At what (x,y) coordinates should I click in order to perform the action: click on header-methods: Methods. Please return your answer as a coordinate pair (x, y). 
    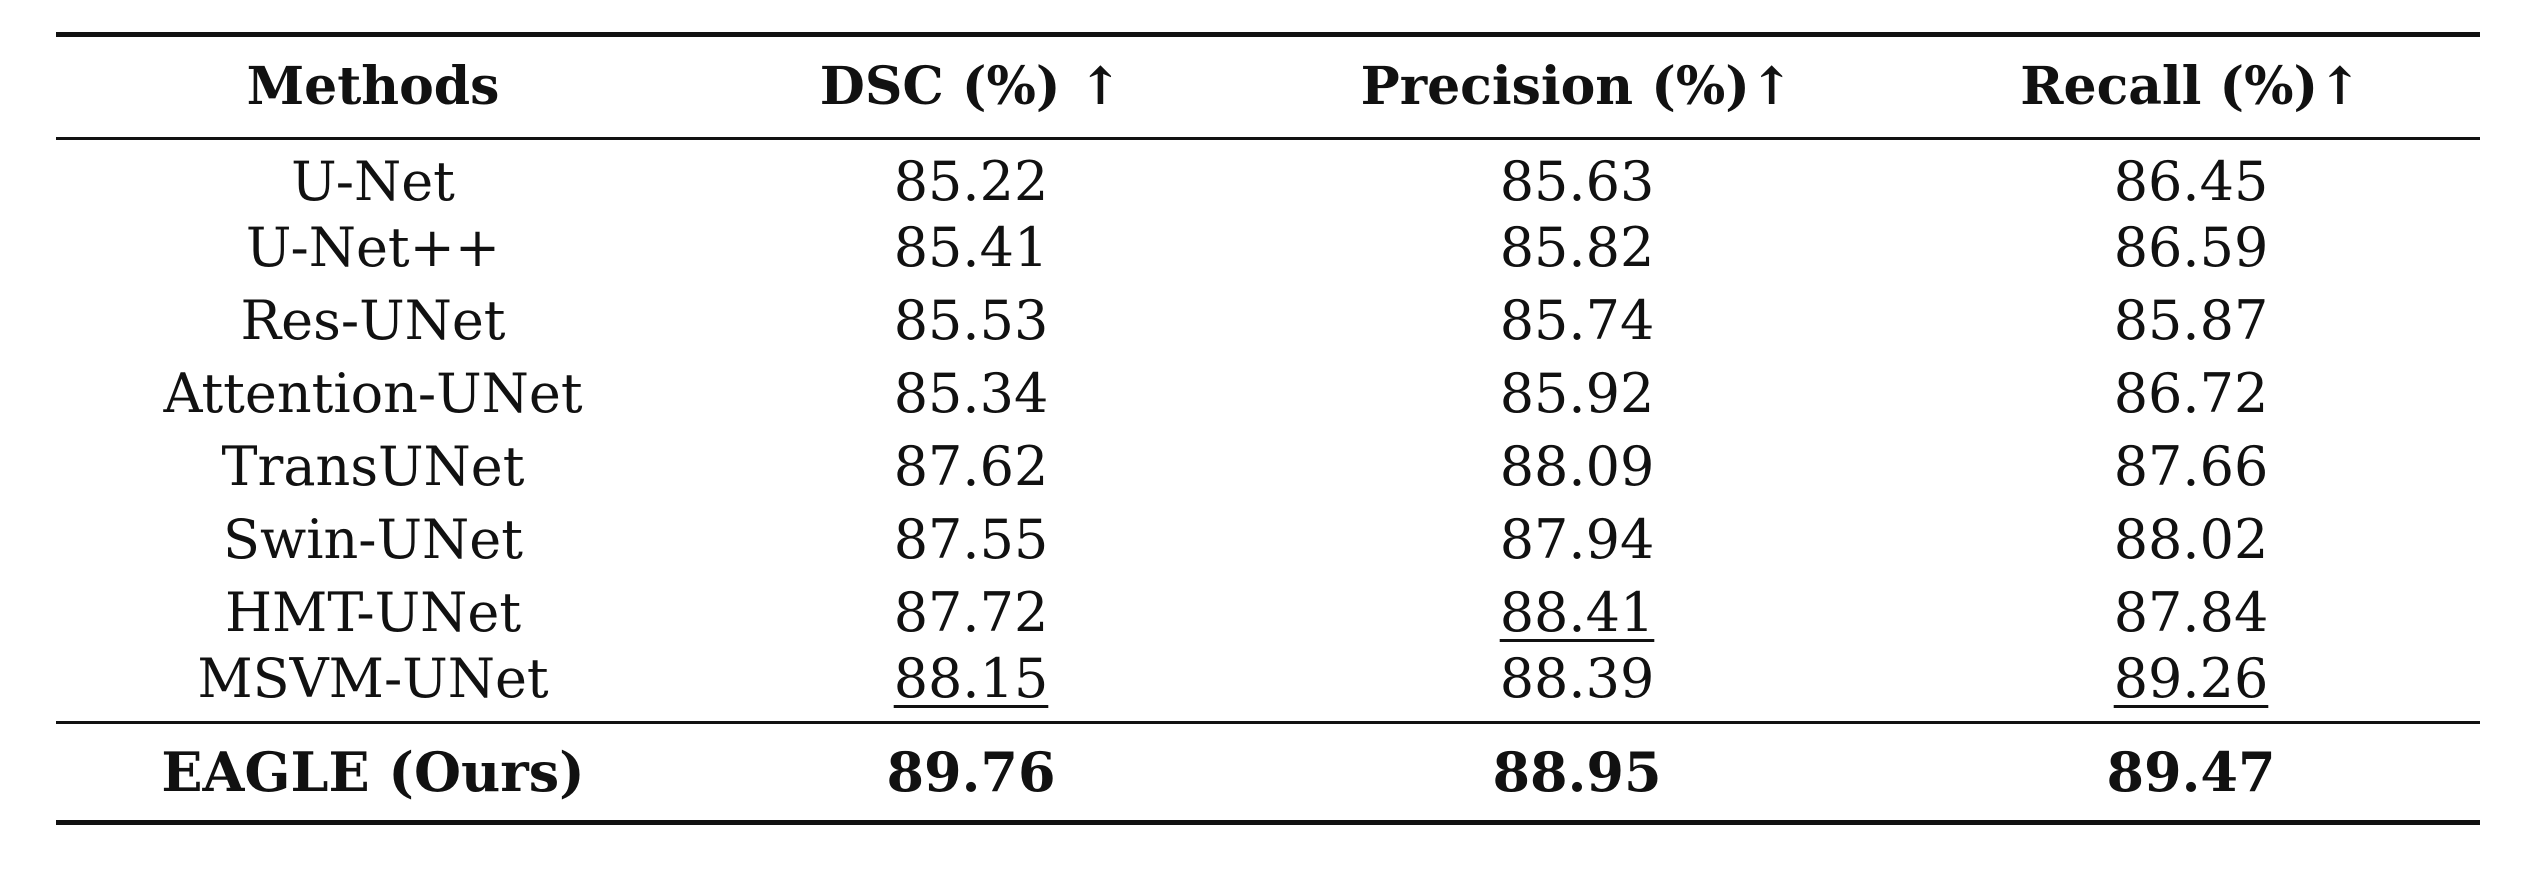
    Looking at the image, I should click on (373, 86).